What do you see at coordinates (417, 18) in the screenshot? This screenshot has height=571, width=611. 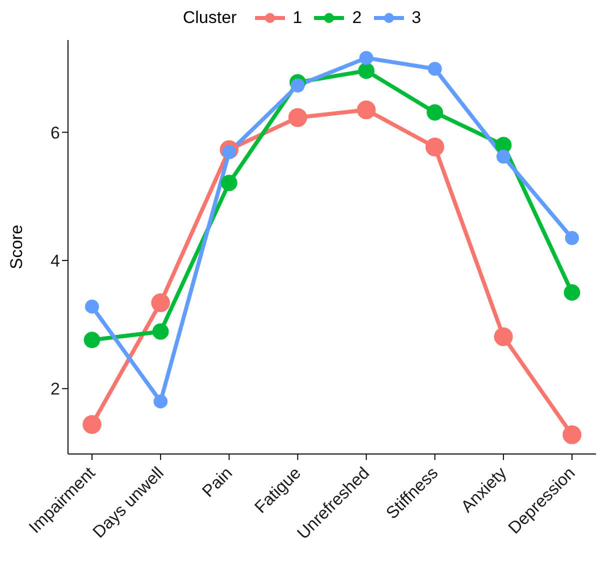 I see `legend-label: 3` at bounding box center [417, 18].